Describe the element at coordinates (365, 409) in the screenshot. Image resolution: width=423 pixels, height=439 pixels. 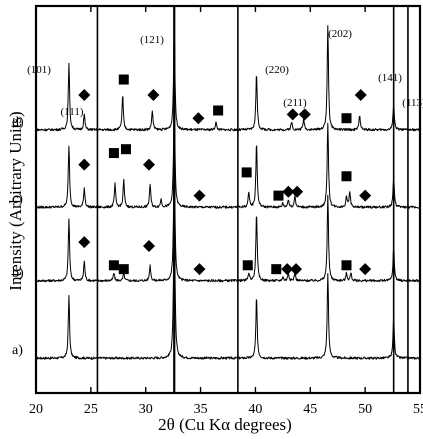
I see `x-tick-label: 50` at that location.